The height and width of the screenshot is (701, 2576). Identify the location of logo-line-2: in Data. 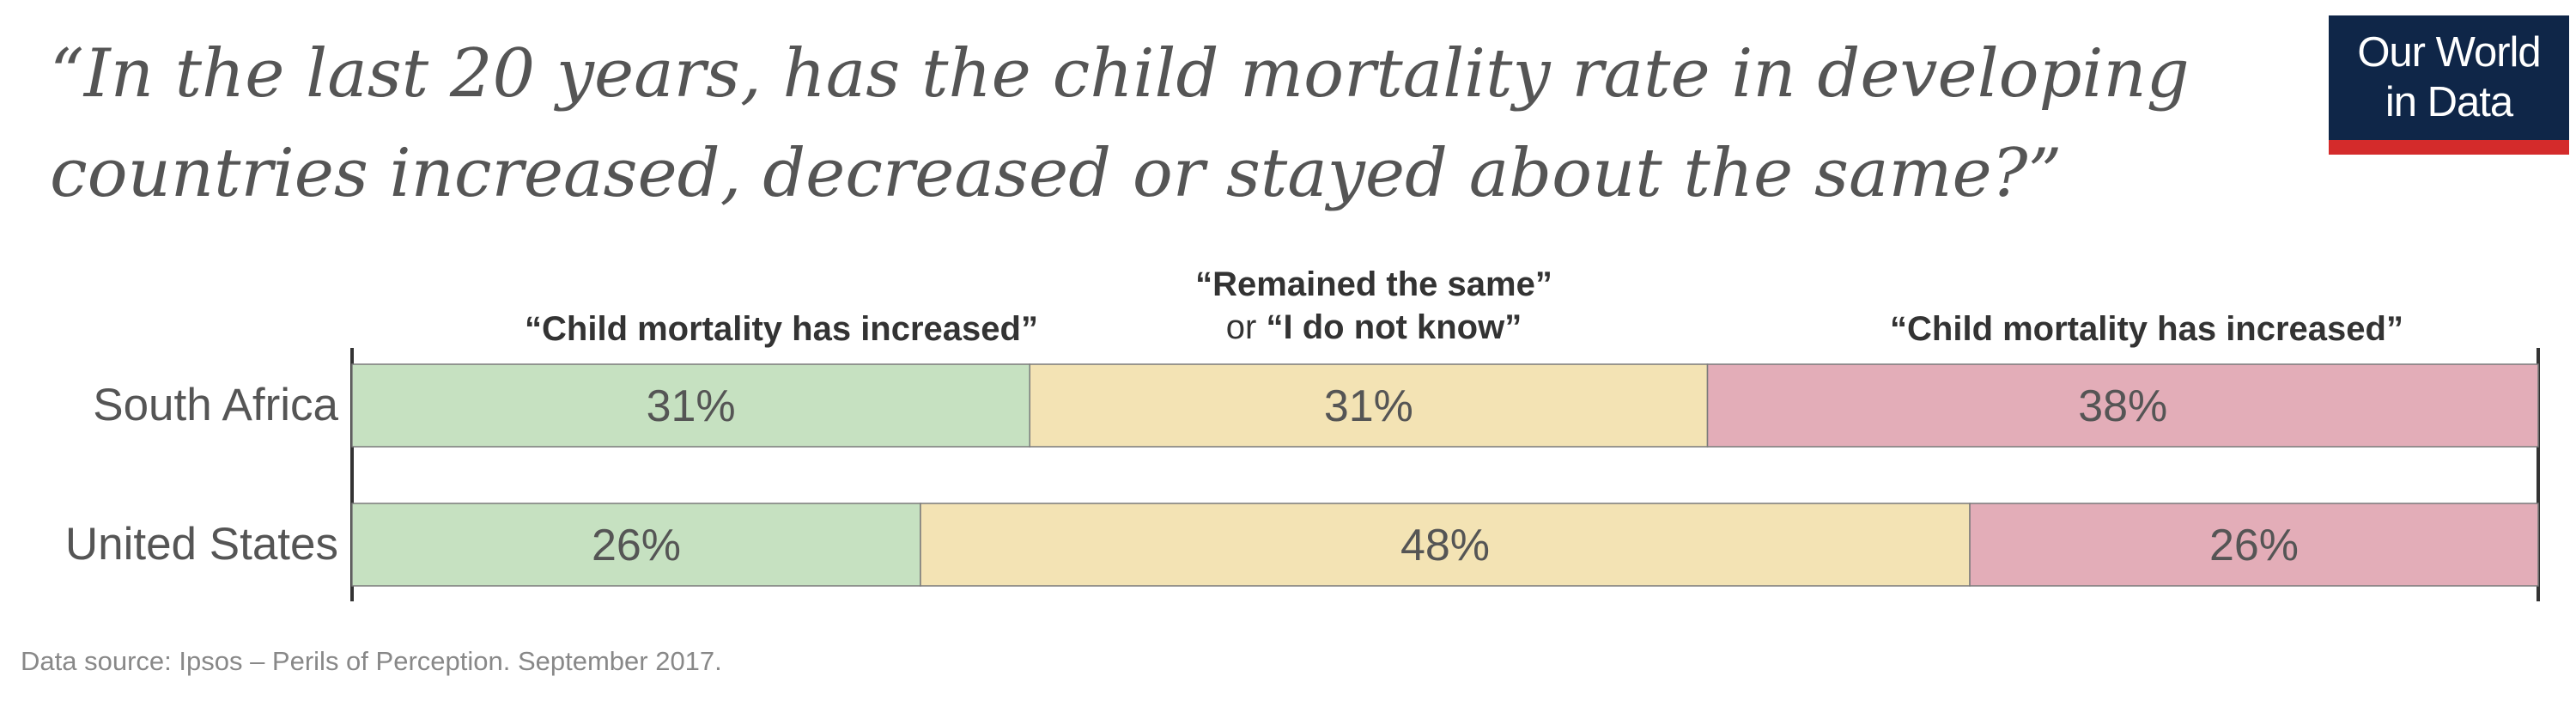
(2449, 102).